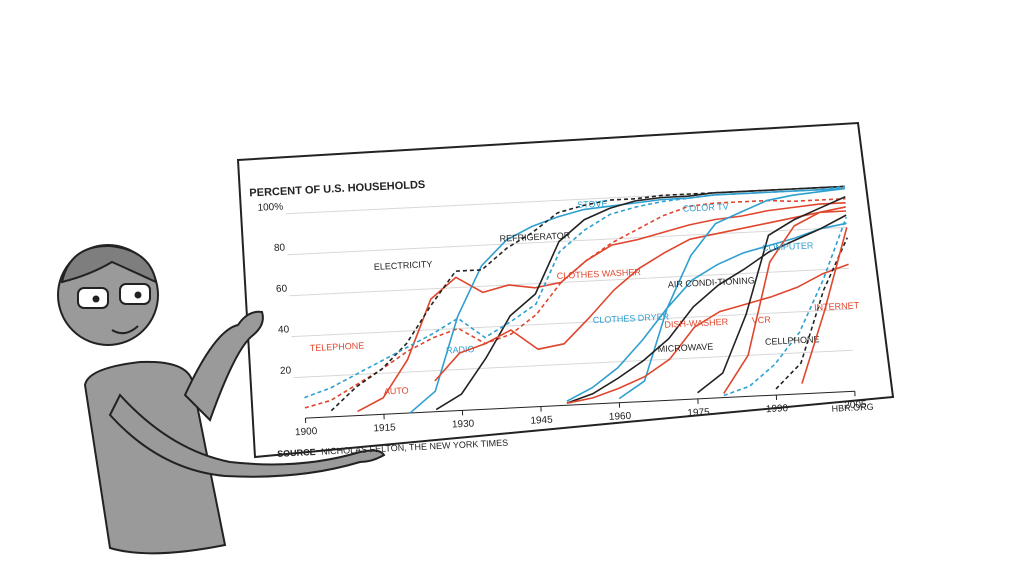  I want to click on series-label: INTERNET, so click(837, 306).